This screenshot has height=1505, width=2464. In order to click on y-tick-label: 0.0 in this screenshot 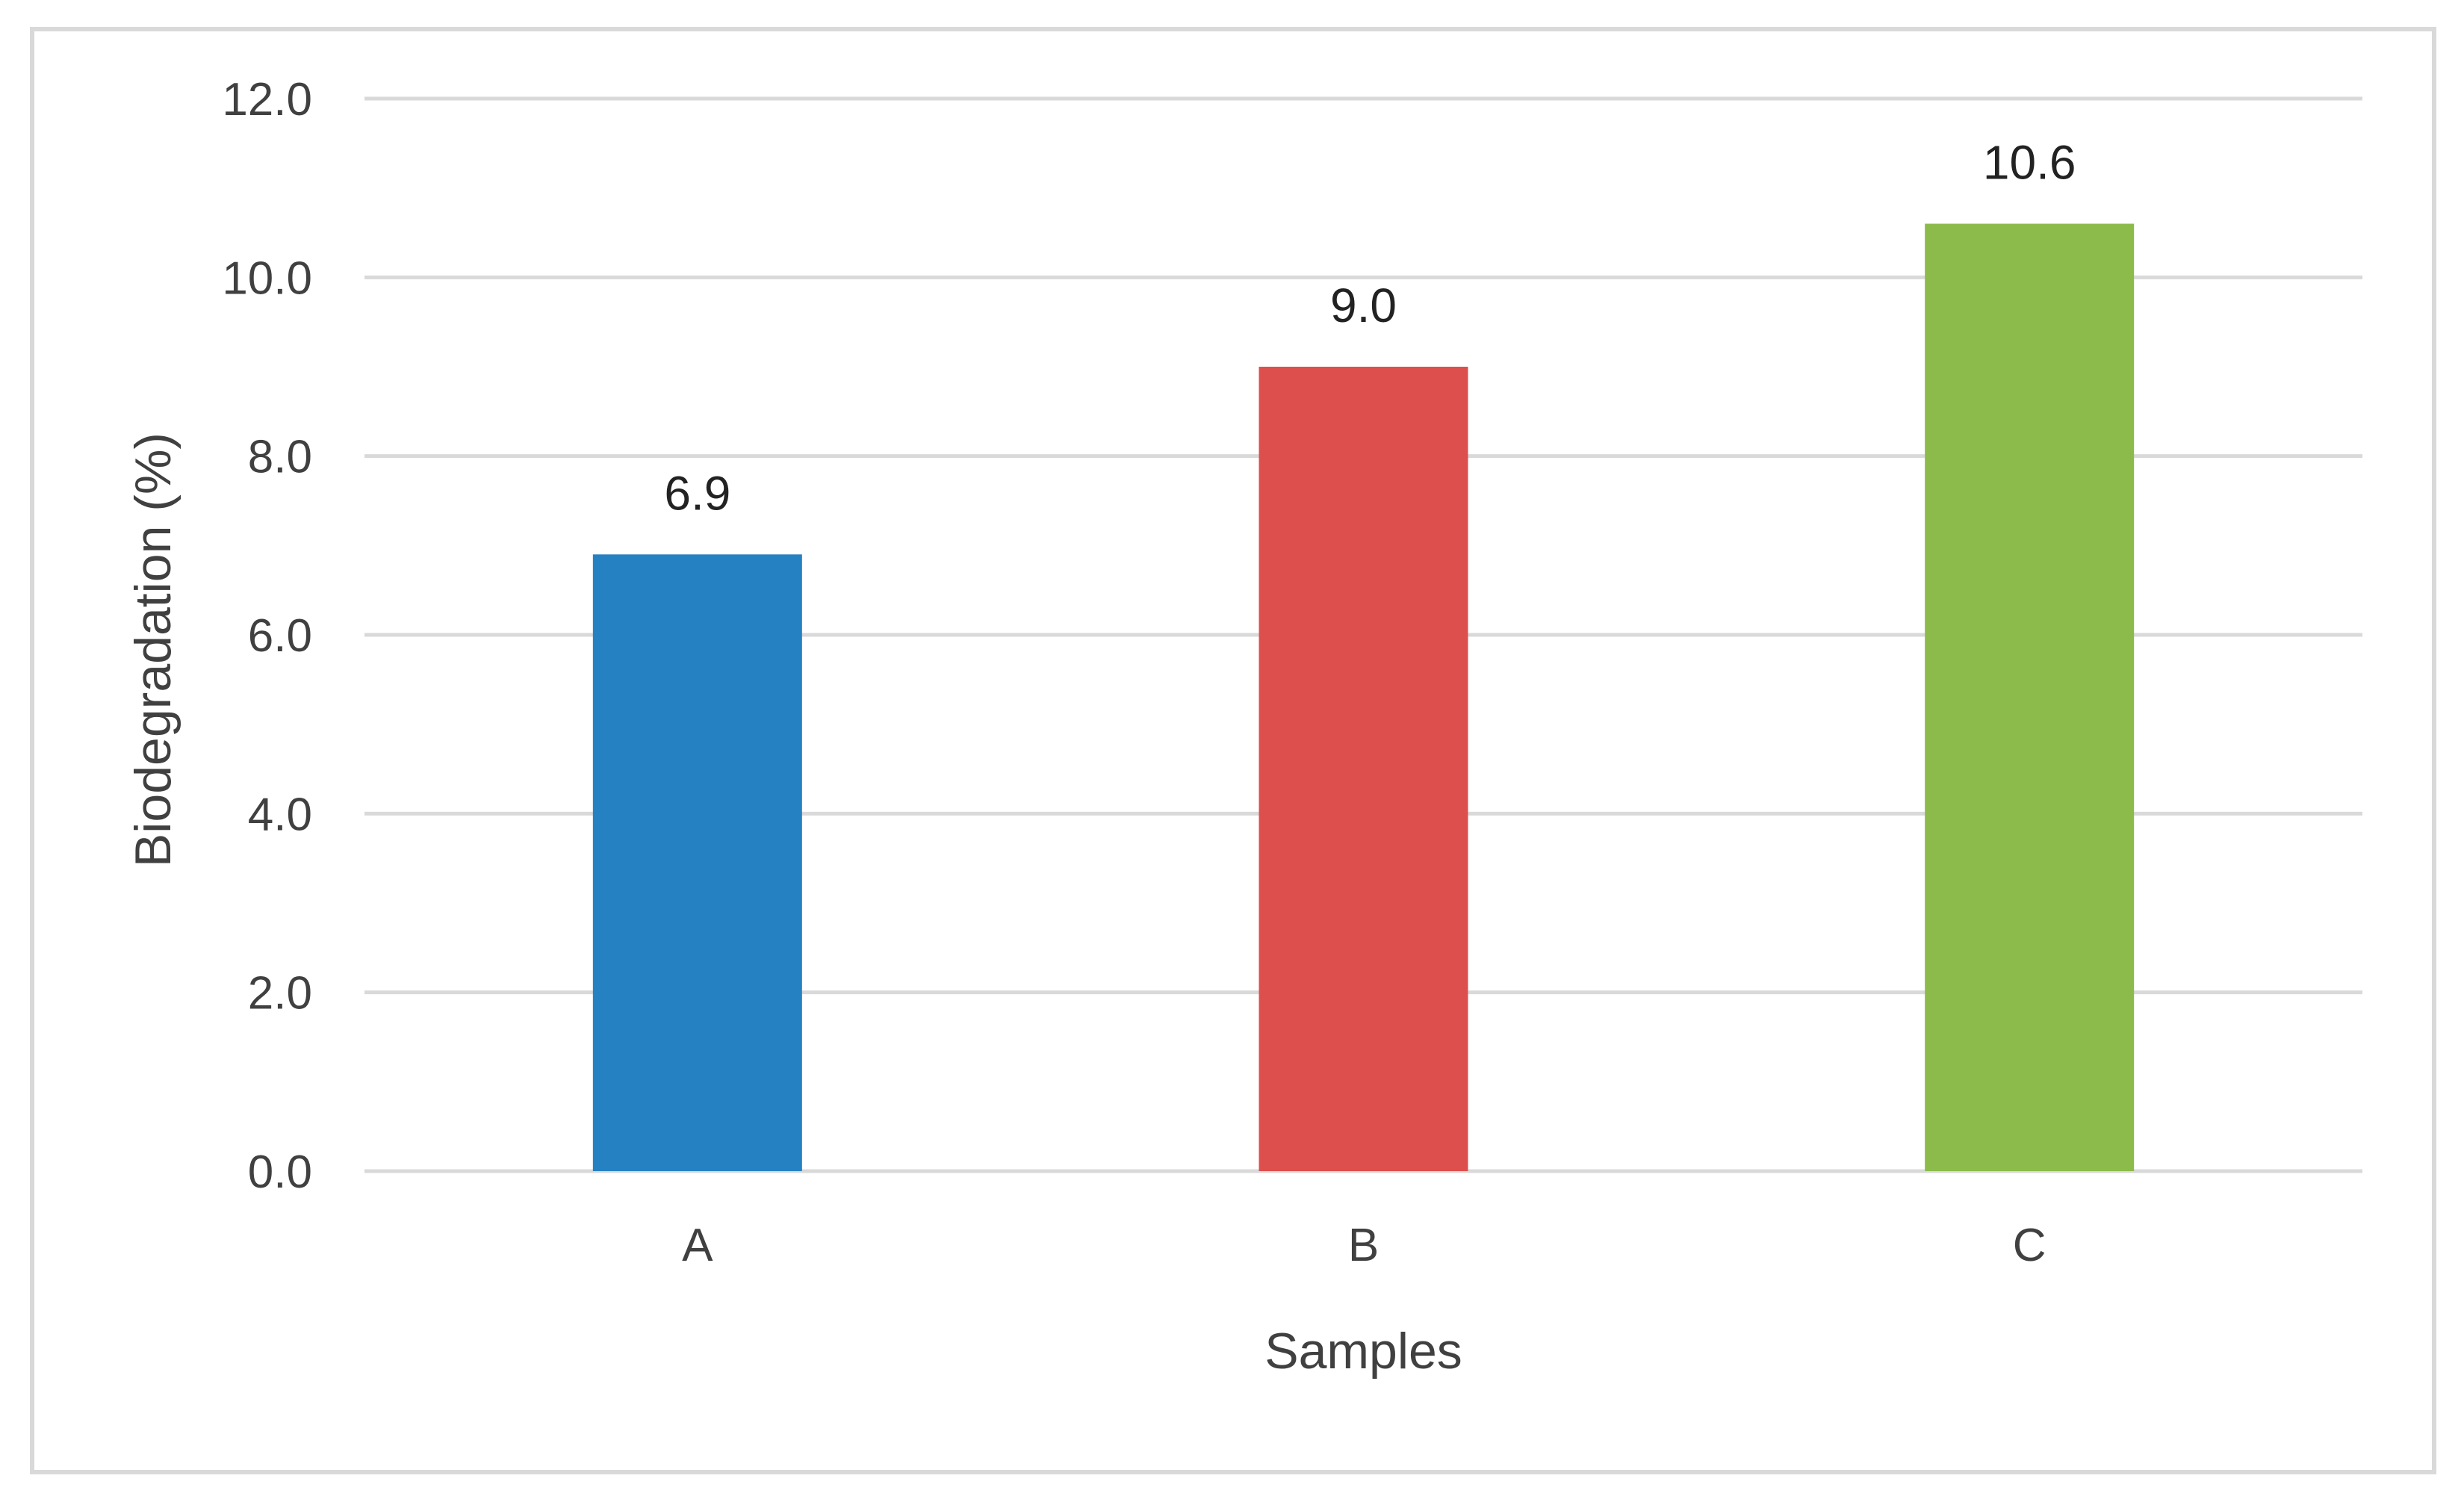, I will do `click(280, 1172)`.